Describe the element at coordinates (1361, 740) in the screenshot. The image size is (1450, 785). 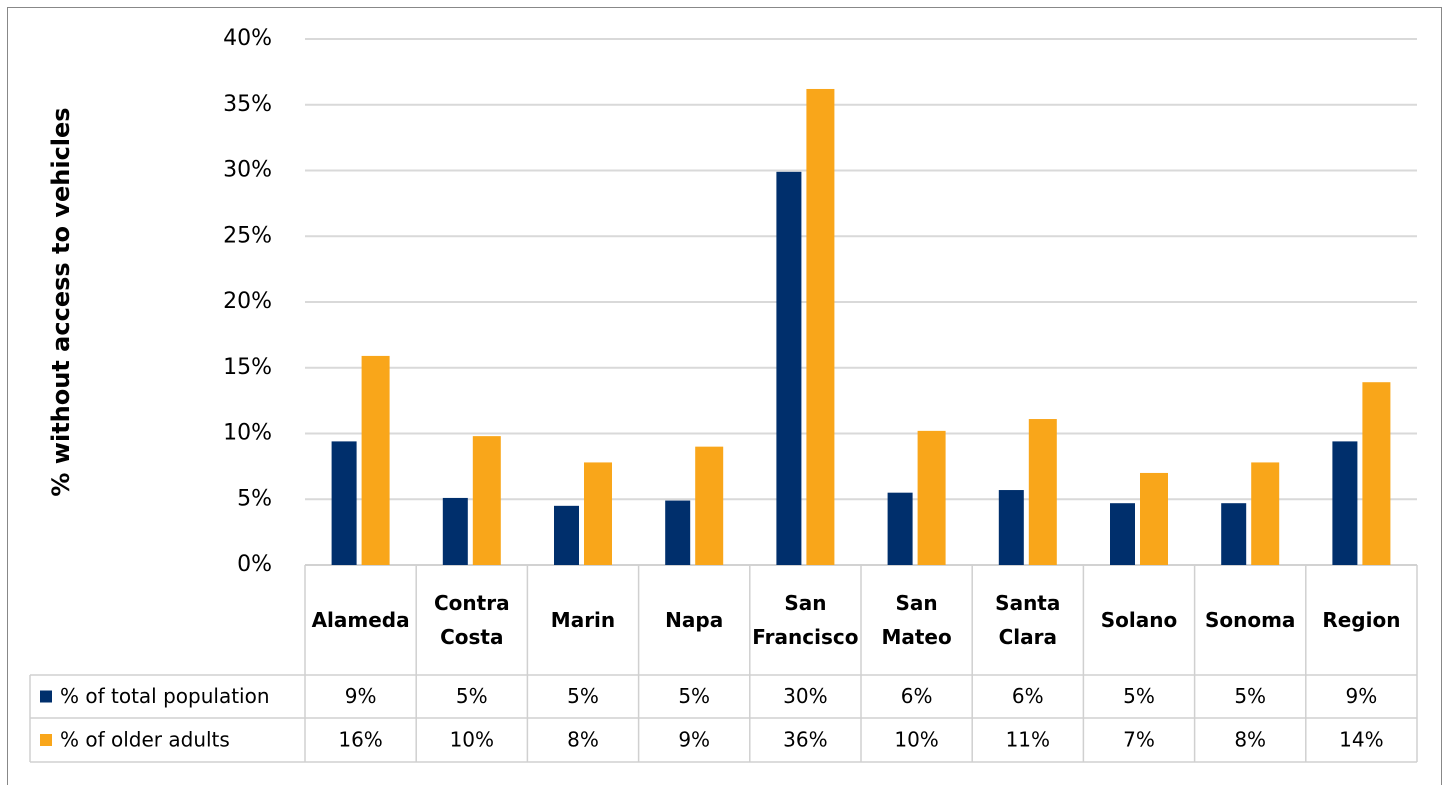
I see `table-value: 14%` at that location.